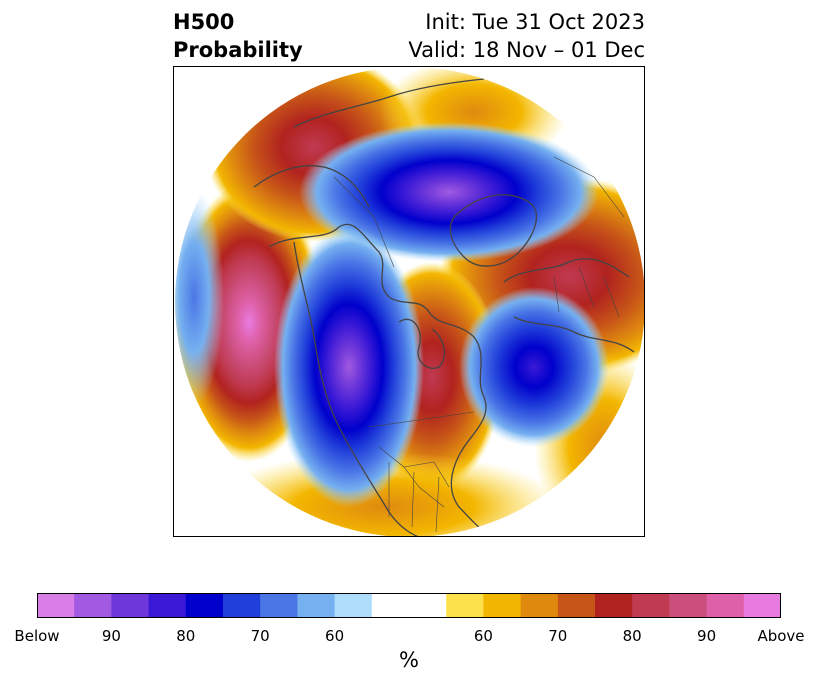 Image resolution: width=819 pixels, height=686 pixels. What do you see at coordinates (204, 22) in the screenshot?
I see `title-line-1: H500` at bounding box center [204, 22].